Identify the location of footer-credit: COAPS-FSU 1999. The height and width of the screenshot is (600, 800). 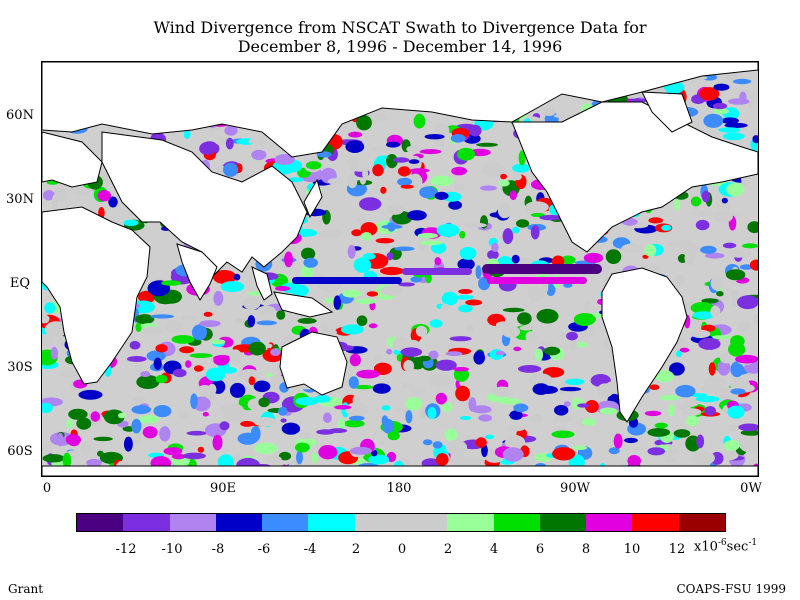
(731, 589).